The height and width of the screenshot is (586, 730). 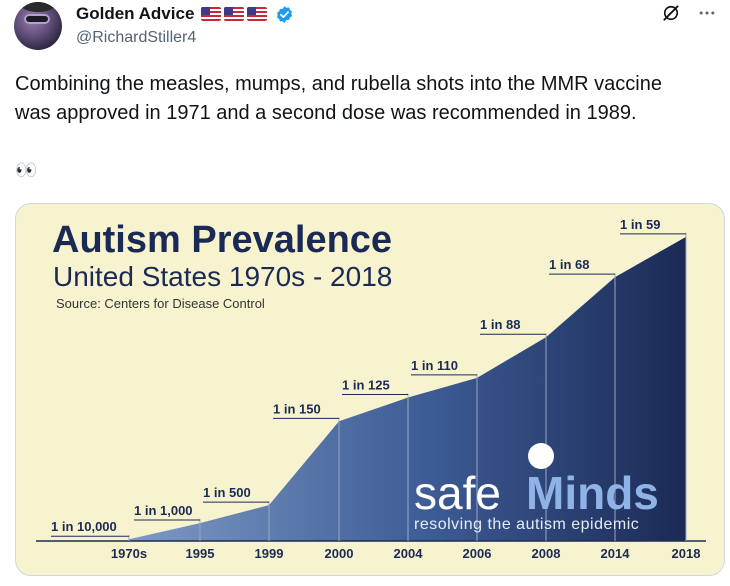 What do you see at coordinates (38, 7) in the screenshot?
I see `avatar-hat-shape` at bounding box center [38, 7].